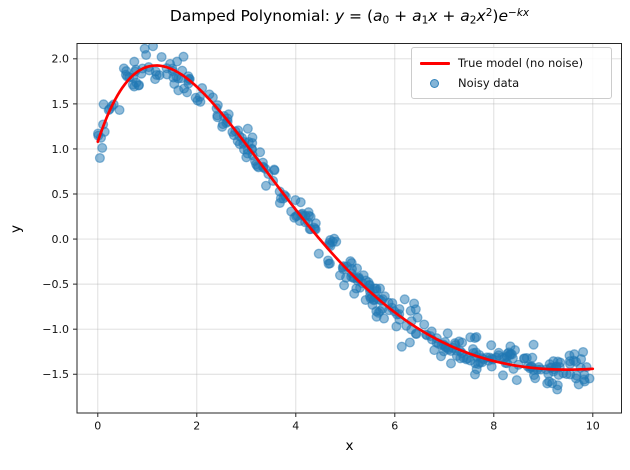 The height and width of the screenshot is (470, 630). I want to click on y-tick-label: 0.0, so click(61, 239).